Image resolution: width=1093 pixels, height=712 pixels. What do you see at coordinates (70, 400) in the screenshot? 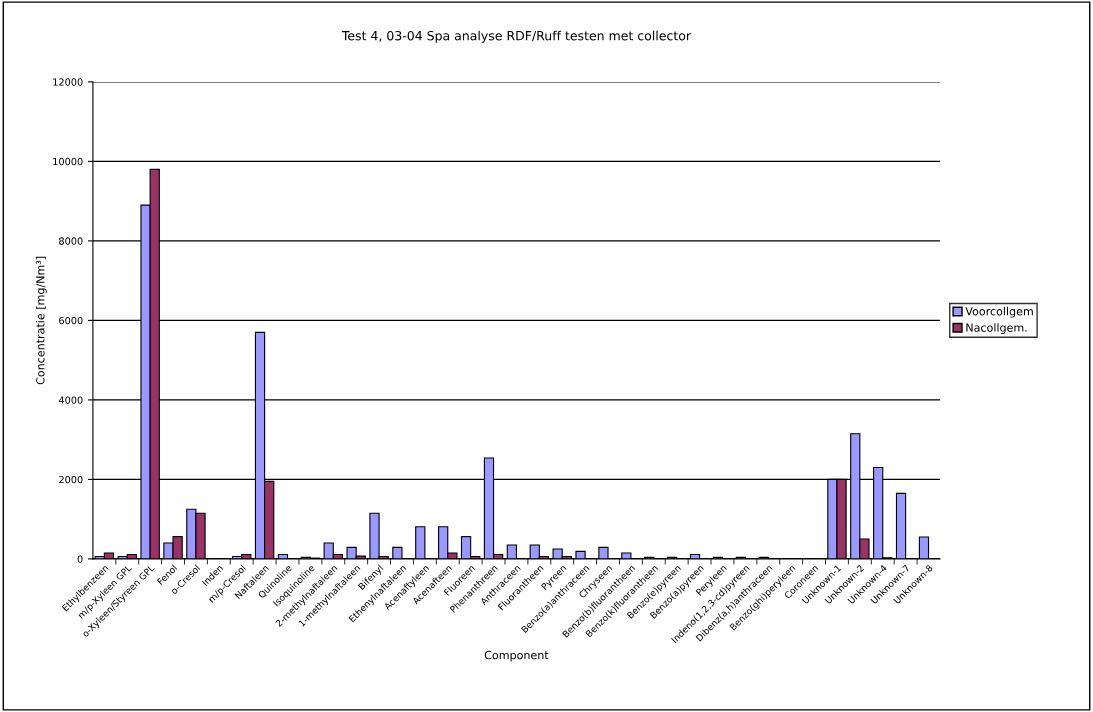
I see `y-tick-label: 4000` at bounding box center [70, 400].